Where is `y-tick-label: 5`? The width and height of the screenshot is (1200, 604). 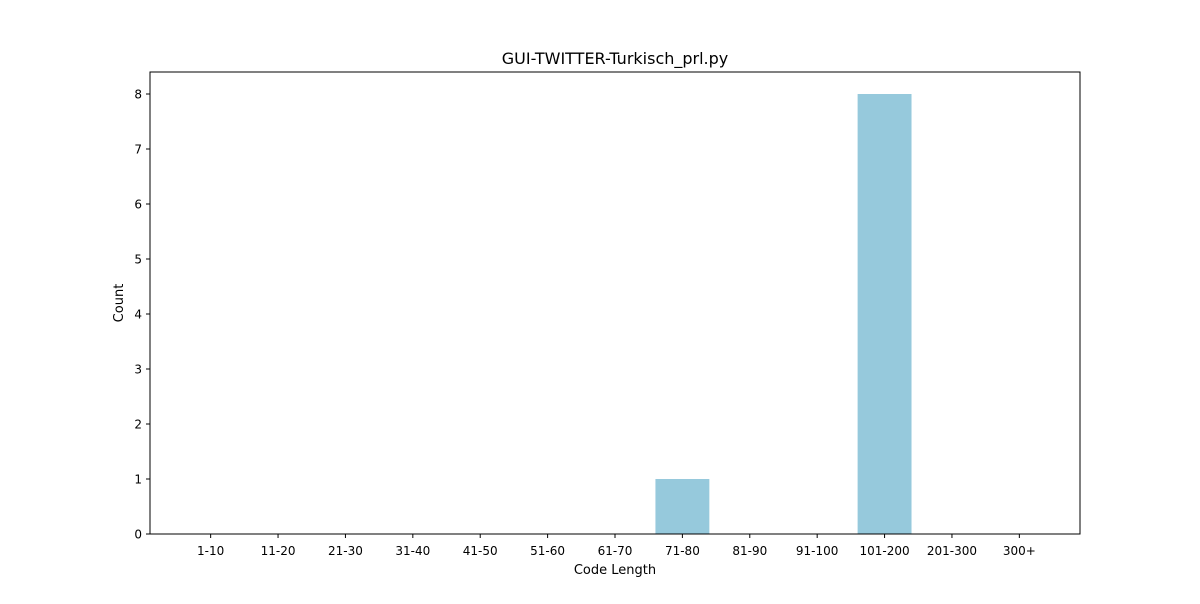 y-tick-label: 5 is located at coordinates (138, 260).